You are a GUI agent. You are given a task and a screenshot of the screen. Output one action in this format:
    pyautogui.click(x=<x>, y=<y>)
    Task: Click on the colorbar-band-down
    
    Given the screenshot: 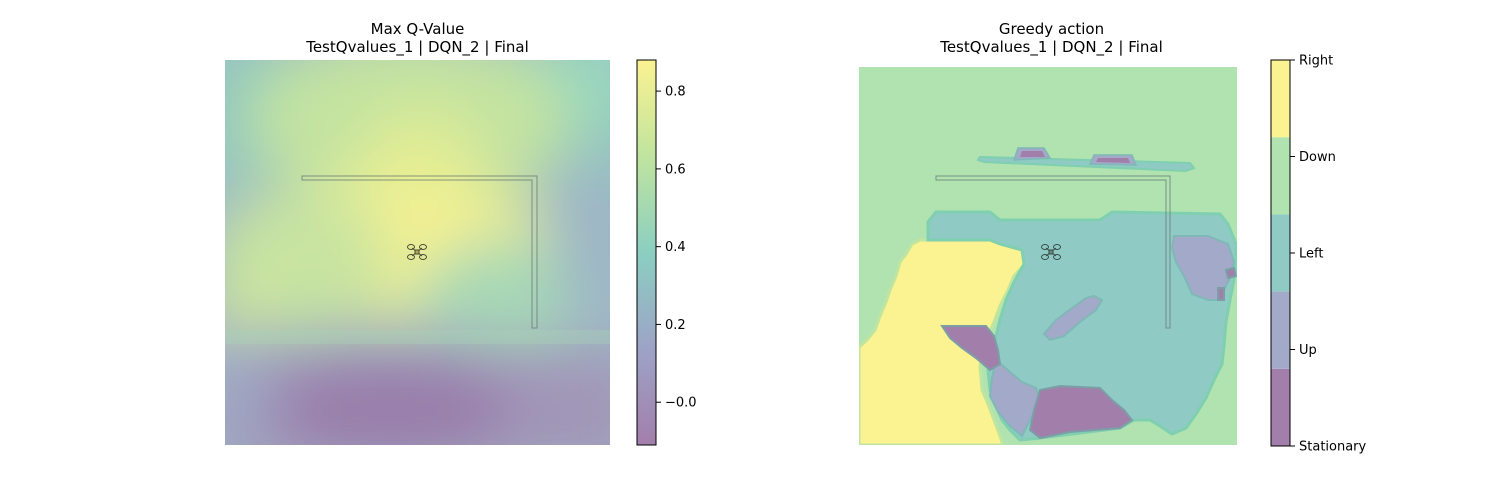 What is the action you would take?
    pyautogui.click(x=1280, y=176)
    